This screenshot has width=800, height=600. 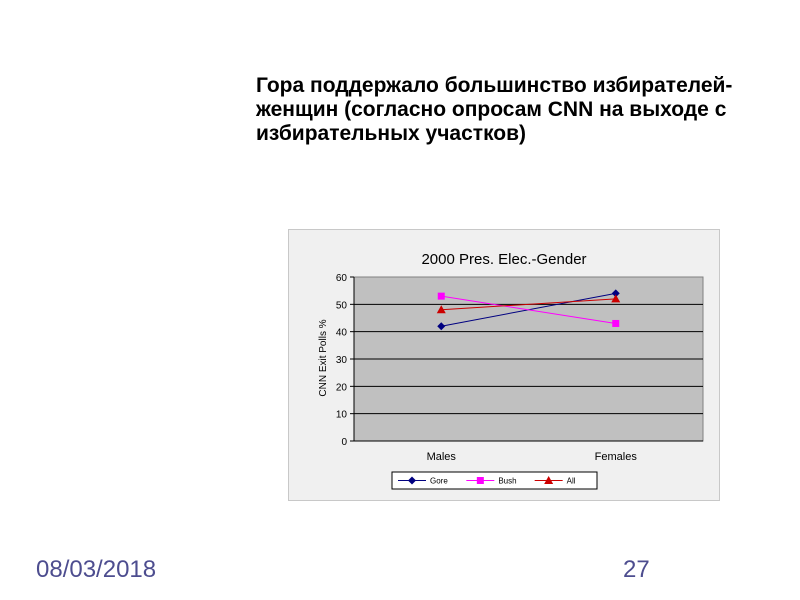 I want to click on legend-marker-all, so click(x=549, y=480).